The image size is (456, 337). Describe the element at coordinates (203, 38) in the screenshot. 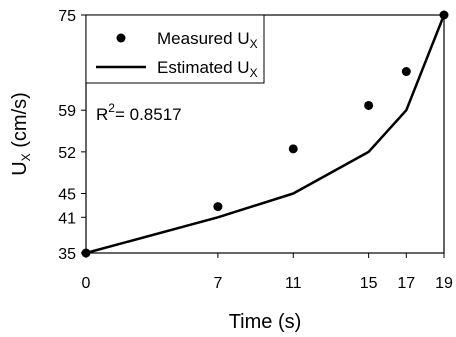

I see `legend-label-measured-main: Measured U` at that location.